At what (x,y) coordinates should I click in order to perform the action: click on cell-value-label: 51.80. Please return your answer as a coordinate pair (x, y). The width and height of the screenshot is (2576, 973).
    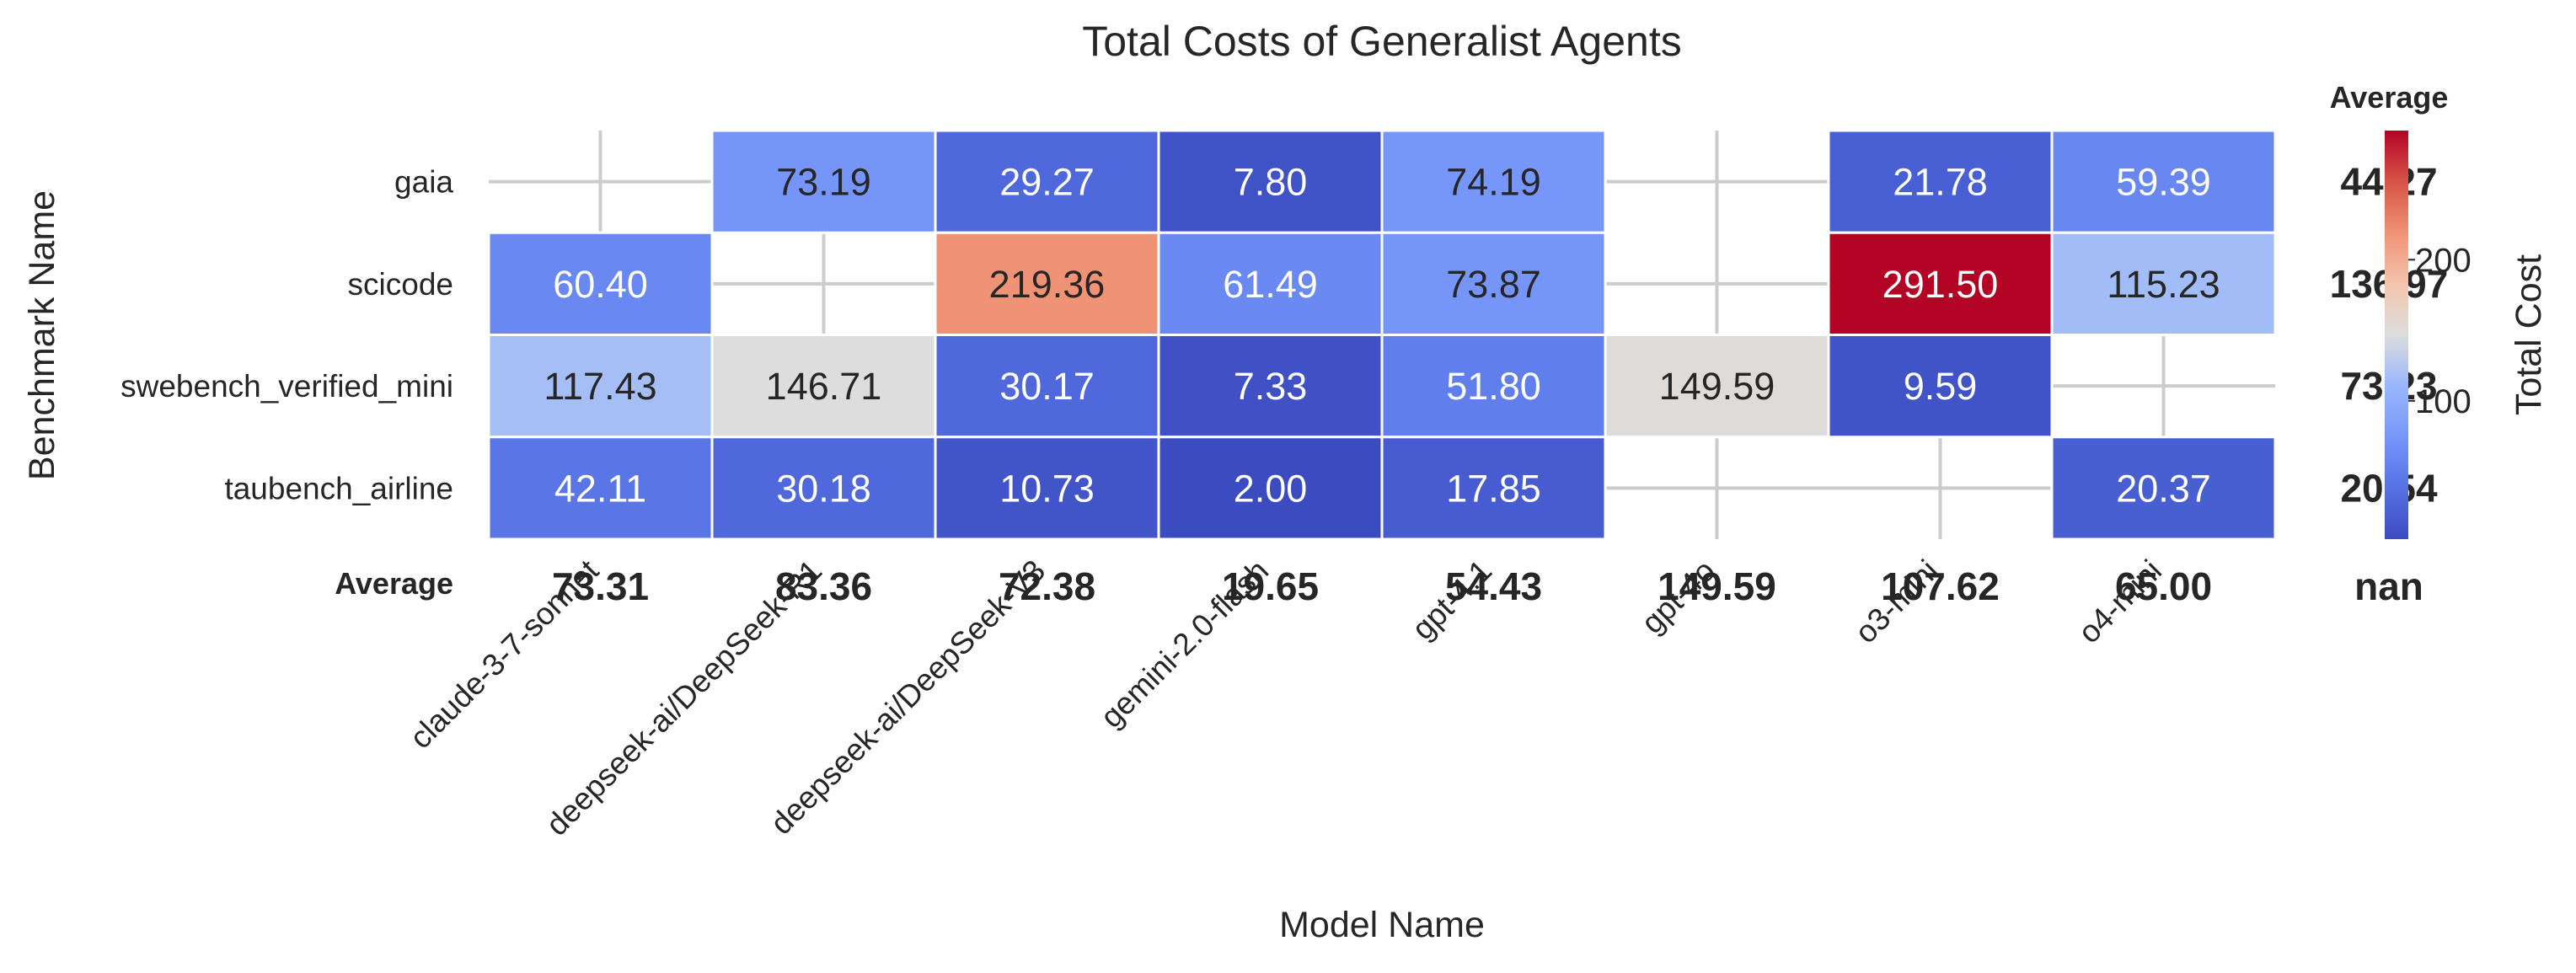
    Looking at the image, I should click on (1493, 386).